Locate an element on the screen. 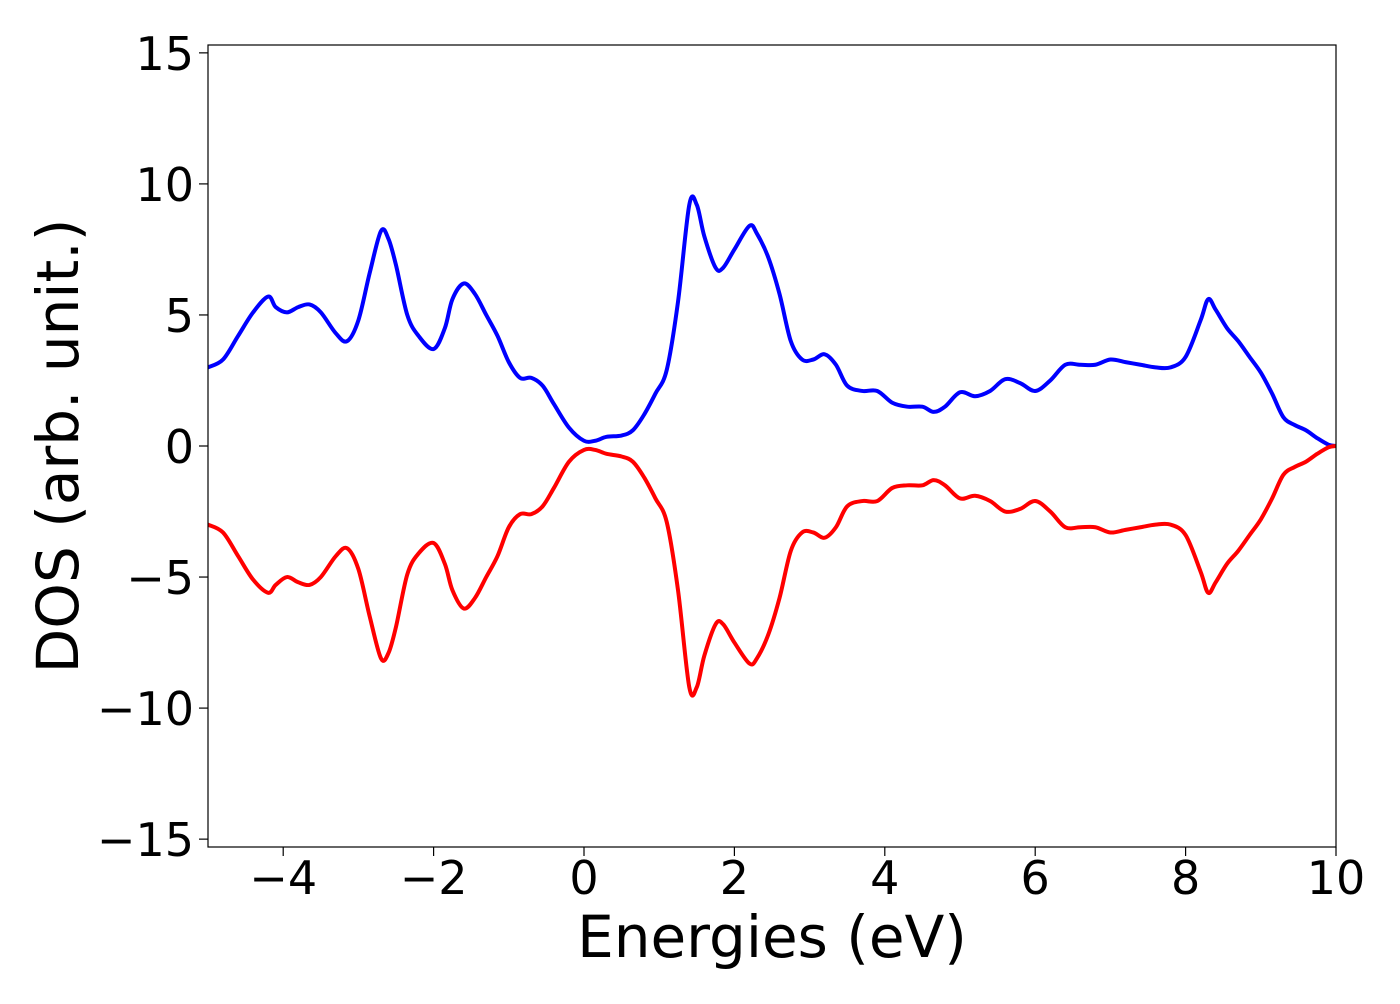  x-tick-label: 10 is located at coordinates (1336, 878).